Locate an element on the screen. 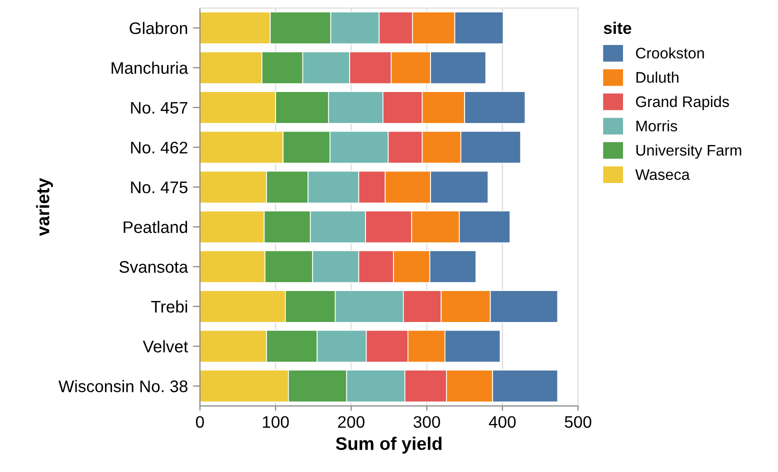  y-tick-label: Svansota is located at coordinates (153, 267).